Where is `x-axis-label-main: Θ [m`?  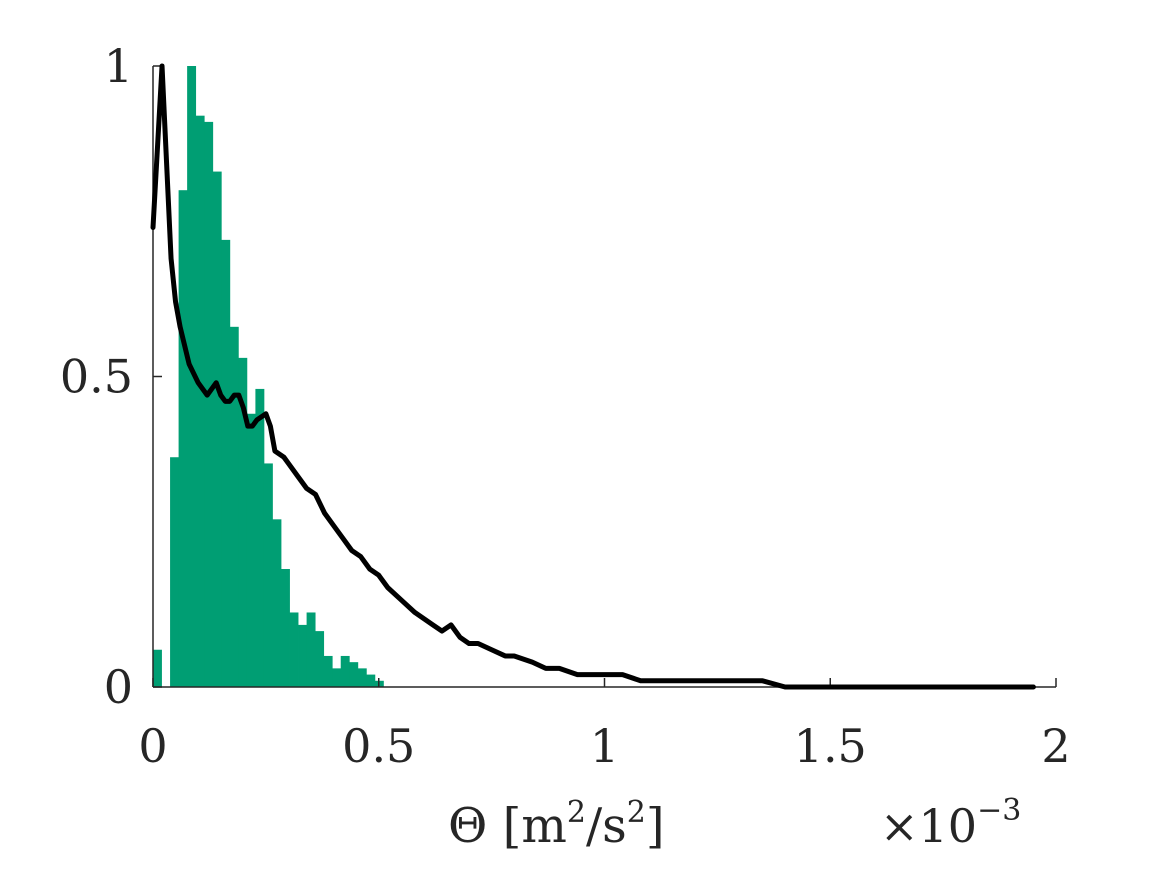
x-axis-label-main: Θ [m is located at coordinates (507, 826).